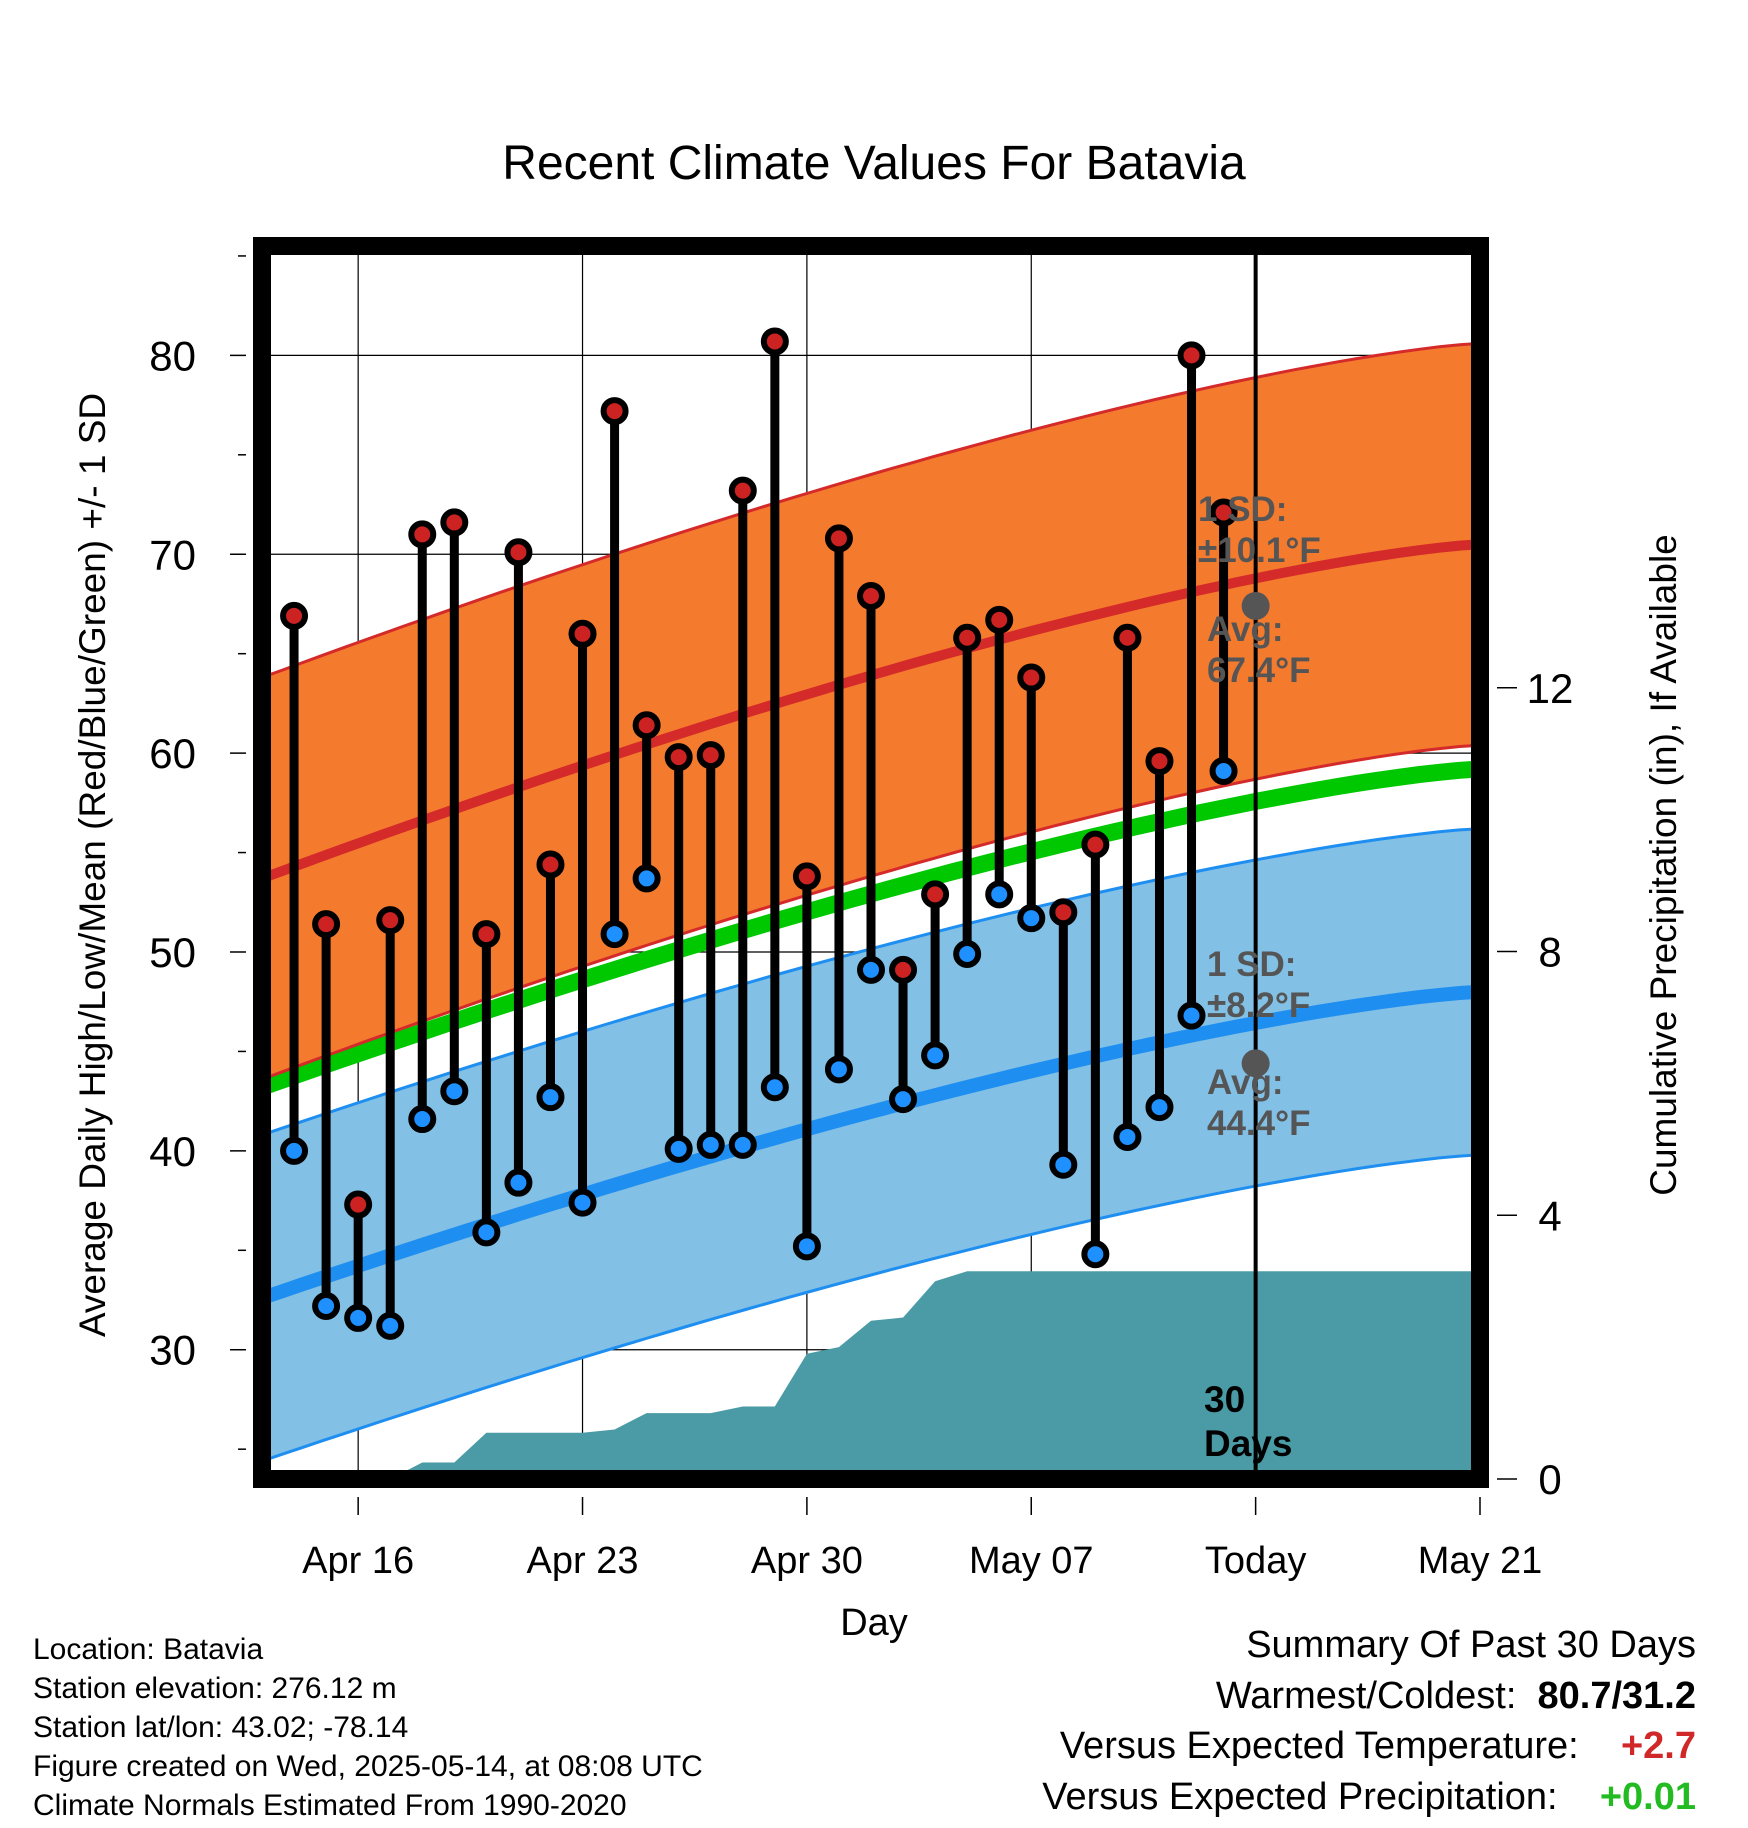  What do you see at coordinates (1658, 1746) in the screenshot?
I see `temp-anomaly-value: +2.7` at bounding box center [1658, 1746].